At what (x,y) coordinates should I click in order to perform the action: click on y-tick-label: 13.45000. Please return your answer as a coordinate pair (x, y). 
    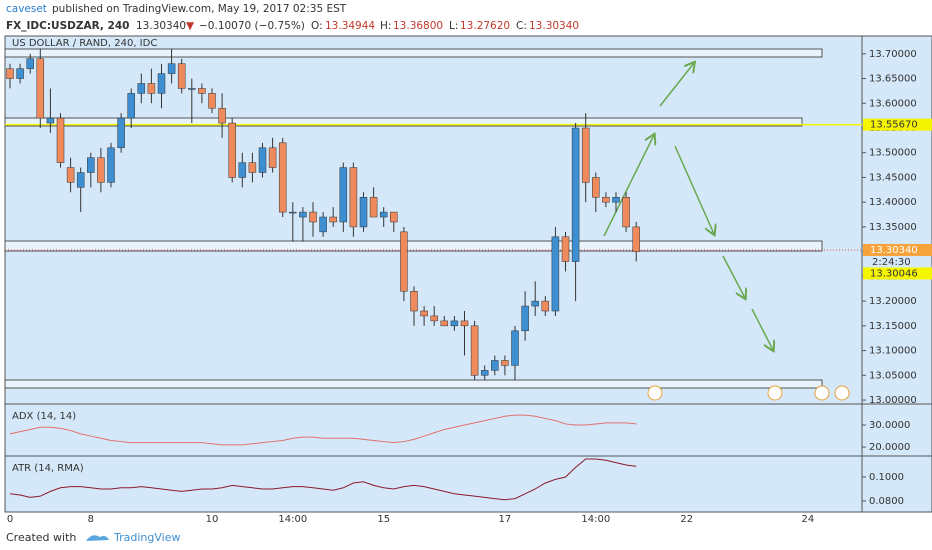
    Looking at the image, I should click on (893, 177).